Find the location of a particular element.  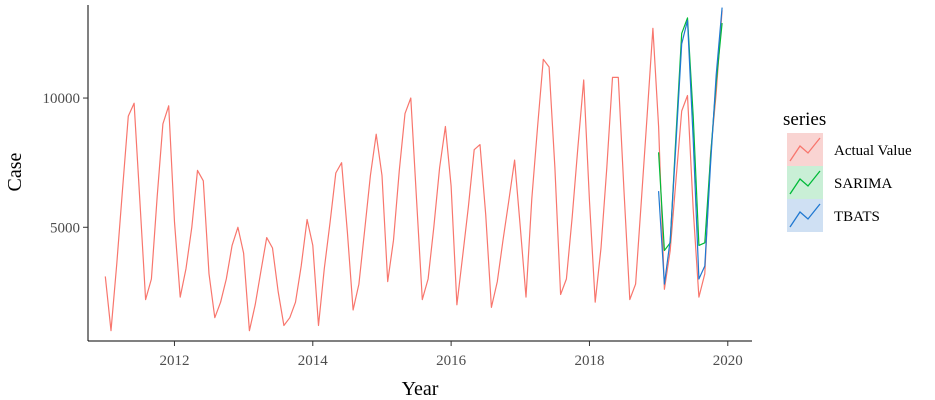

y-tick-label: 10000 is located at coordinates (62, 99).